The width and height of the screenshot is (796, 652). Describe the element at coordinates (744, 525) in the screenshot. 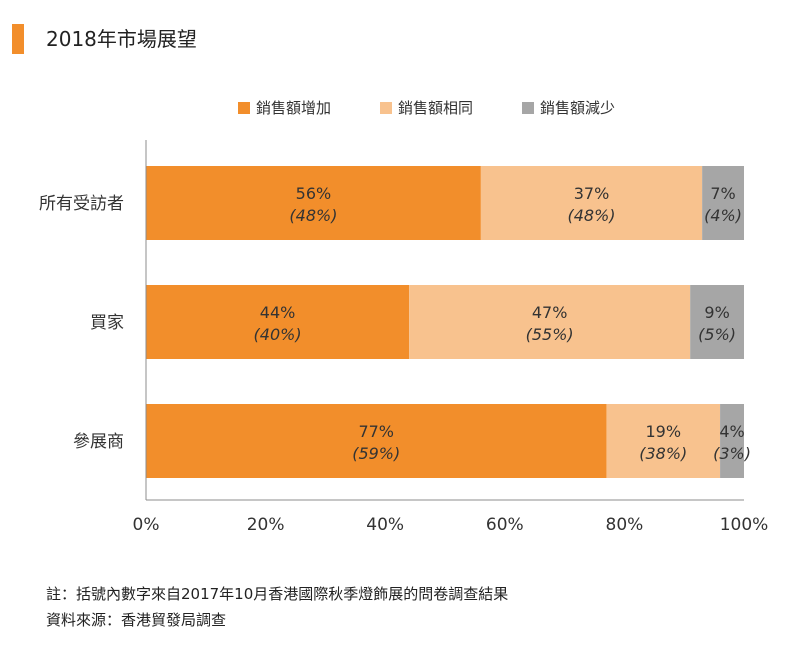

I see `x-tick-label: 100%` at that location.